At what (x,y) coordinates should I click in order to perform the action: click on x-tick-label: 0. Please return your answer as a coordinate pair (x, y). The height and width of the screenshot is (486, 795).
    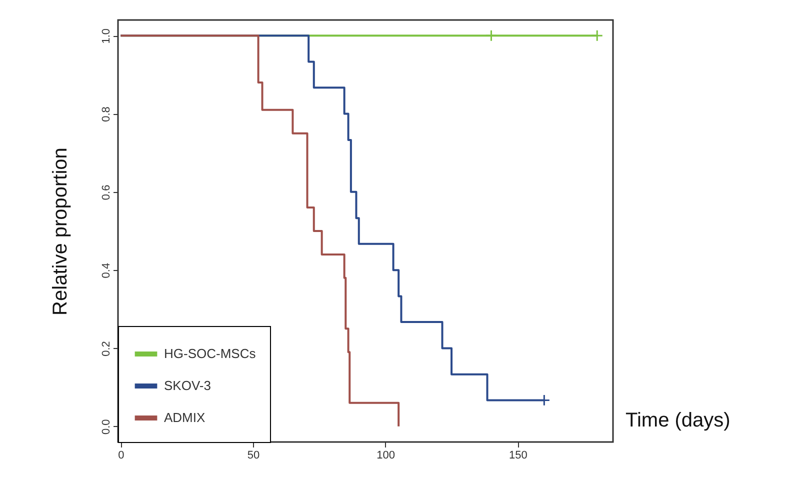
    Looking at the image, I should click on (121, 456).